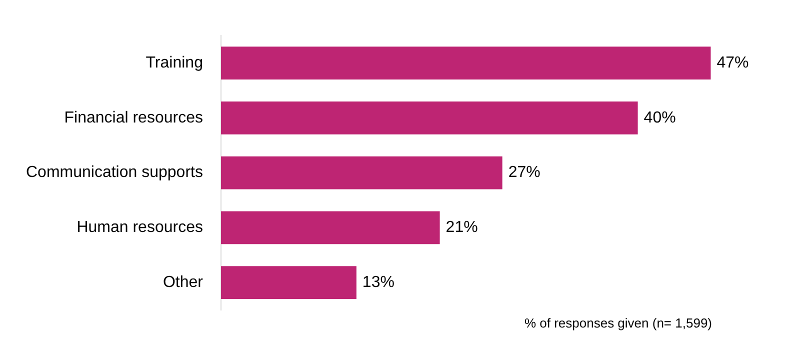  Describe the element at coordinates (462, 227) in the screenshot. I see `data-label: 21%` at that location.